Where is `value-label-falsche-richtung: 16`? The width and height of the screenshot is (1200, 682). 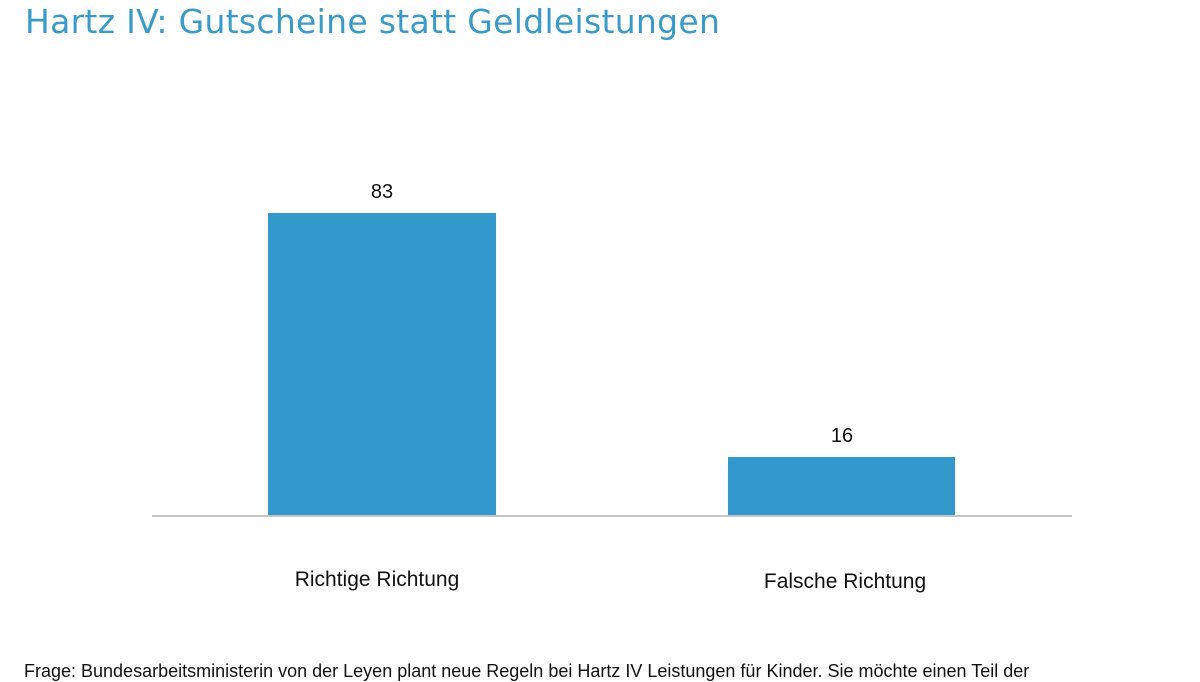
value-label-falsche-richtung: 16 is located at coordinates (842, 436).